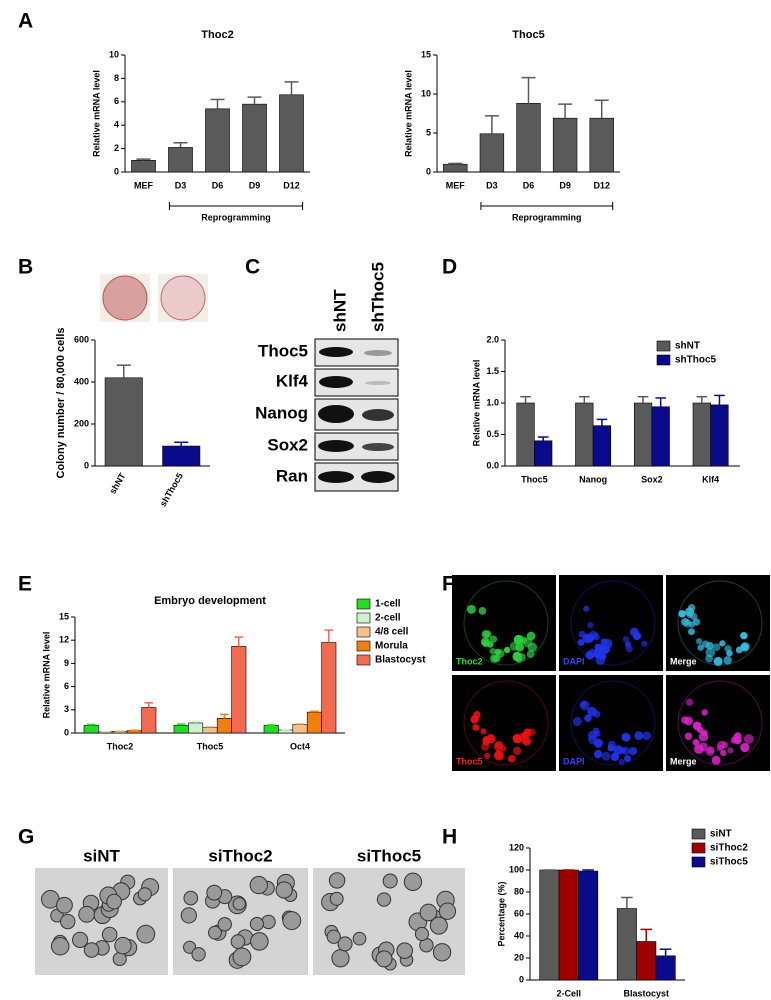  Describe the element at coordinates (601, 185) in the screenshot. I see `x-tick-label: D12` at that location.